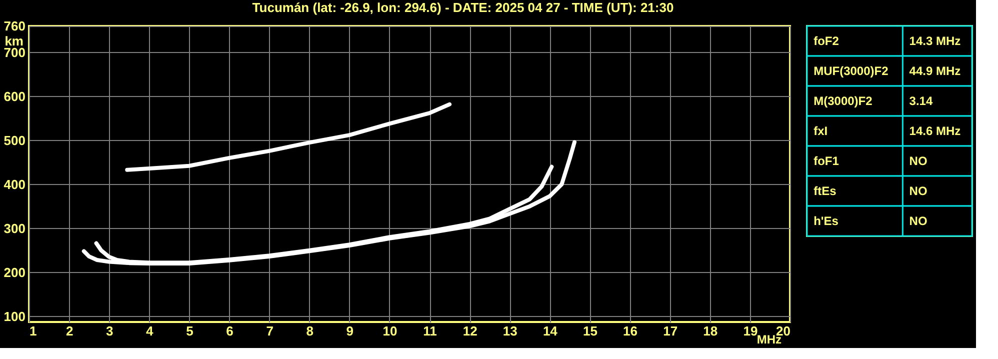 The image size is (998, 359). What do you see at coordinates (350, 331) in the screenshot?
I see `x-tick-label: 9` at bounding box center [350, 331].